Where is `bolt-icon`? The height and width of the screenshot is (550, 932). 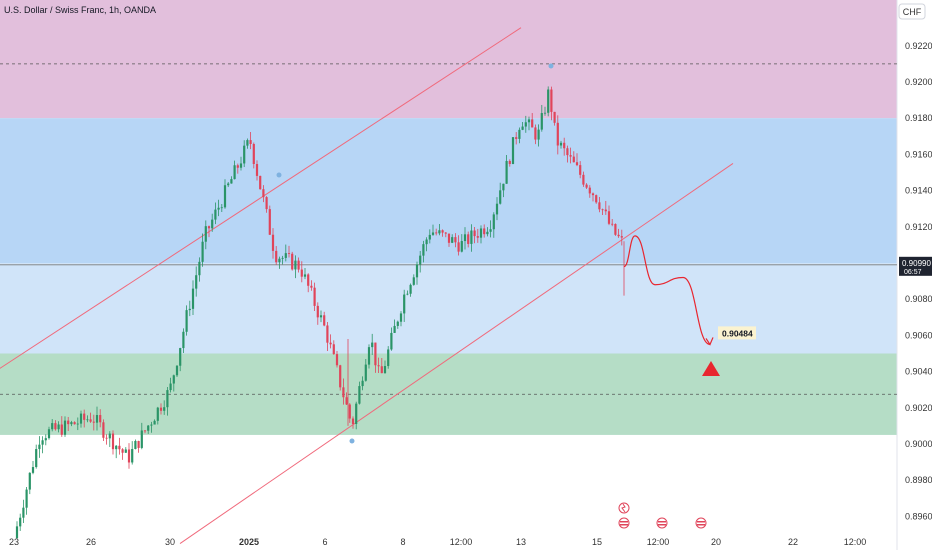
bolt-icon is located at coordinates (623, 508).